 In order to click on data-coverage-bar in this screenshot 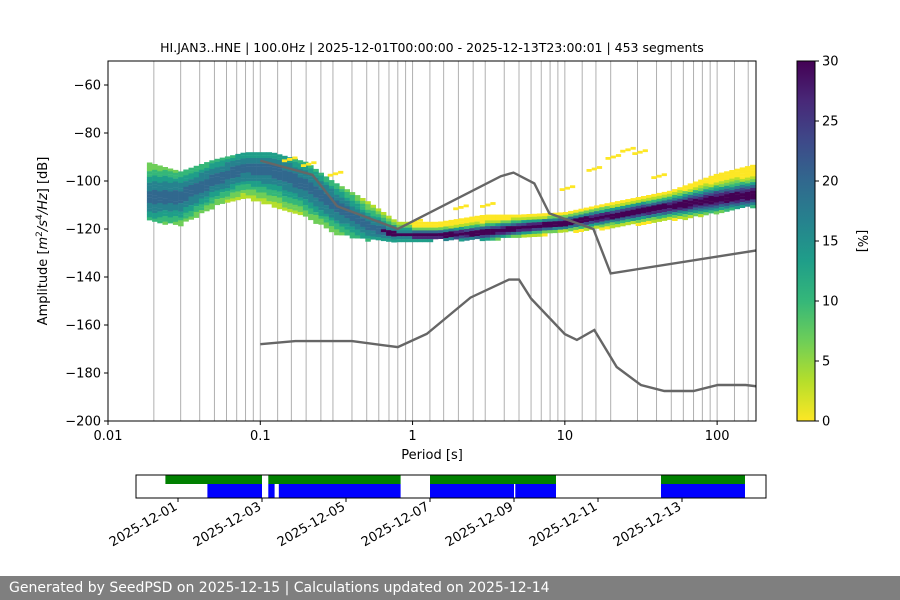, I will do `click(493, 479)`.